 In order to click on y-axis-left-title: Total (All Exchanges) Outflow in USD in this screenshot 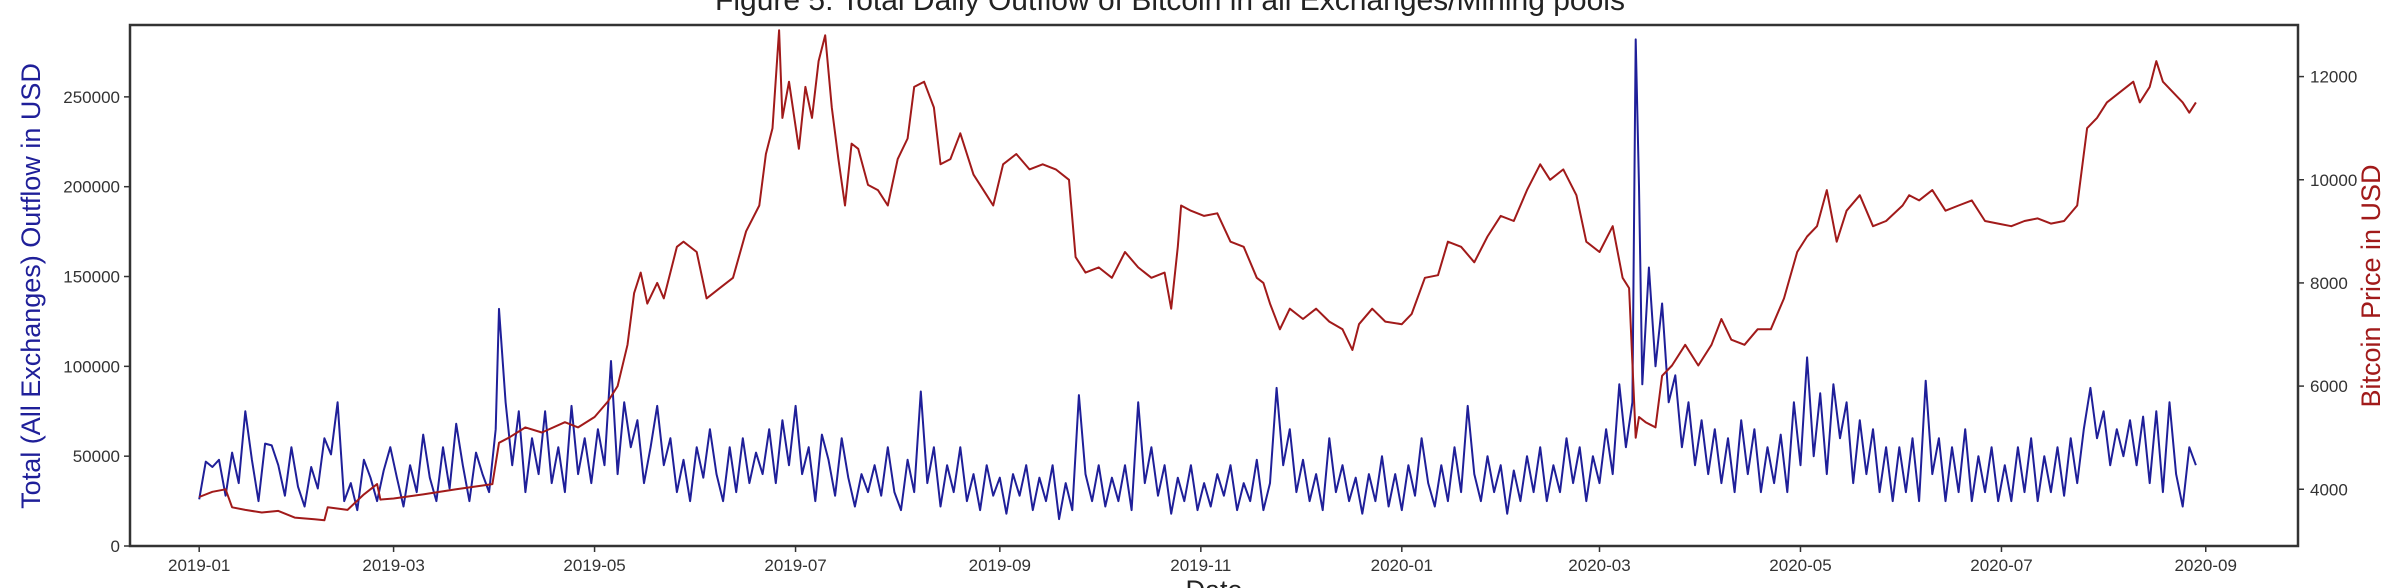, I will do `click(31, 286)`.